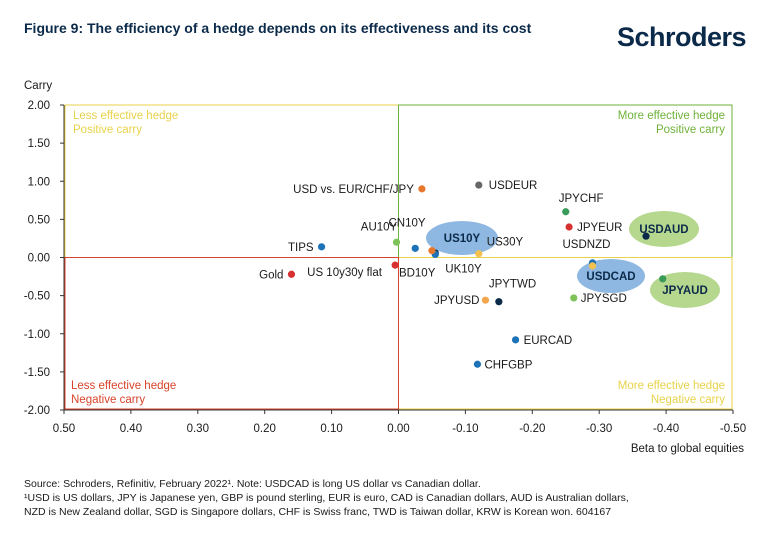 Image resolution: width=770 pixels, height=540 pixels. What do you see at coordinates (574, 298) in the screenshot?
I see `point-jpysgd` at bounding box center [574, 298].